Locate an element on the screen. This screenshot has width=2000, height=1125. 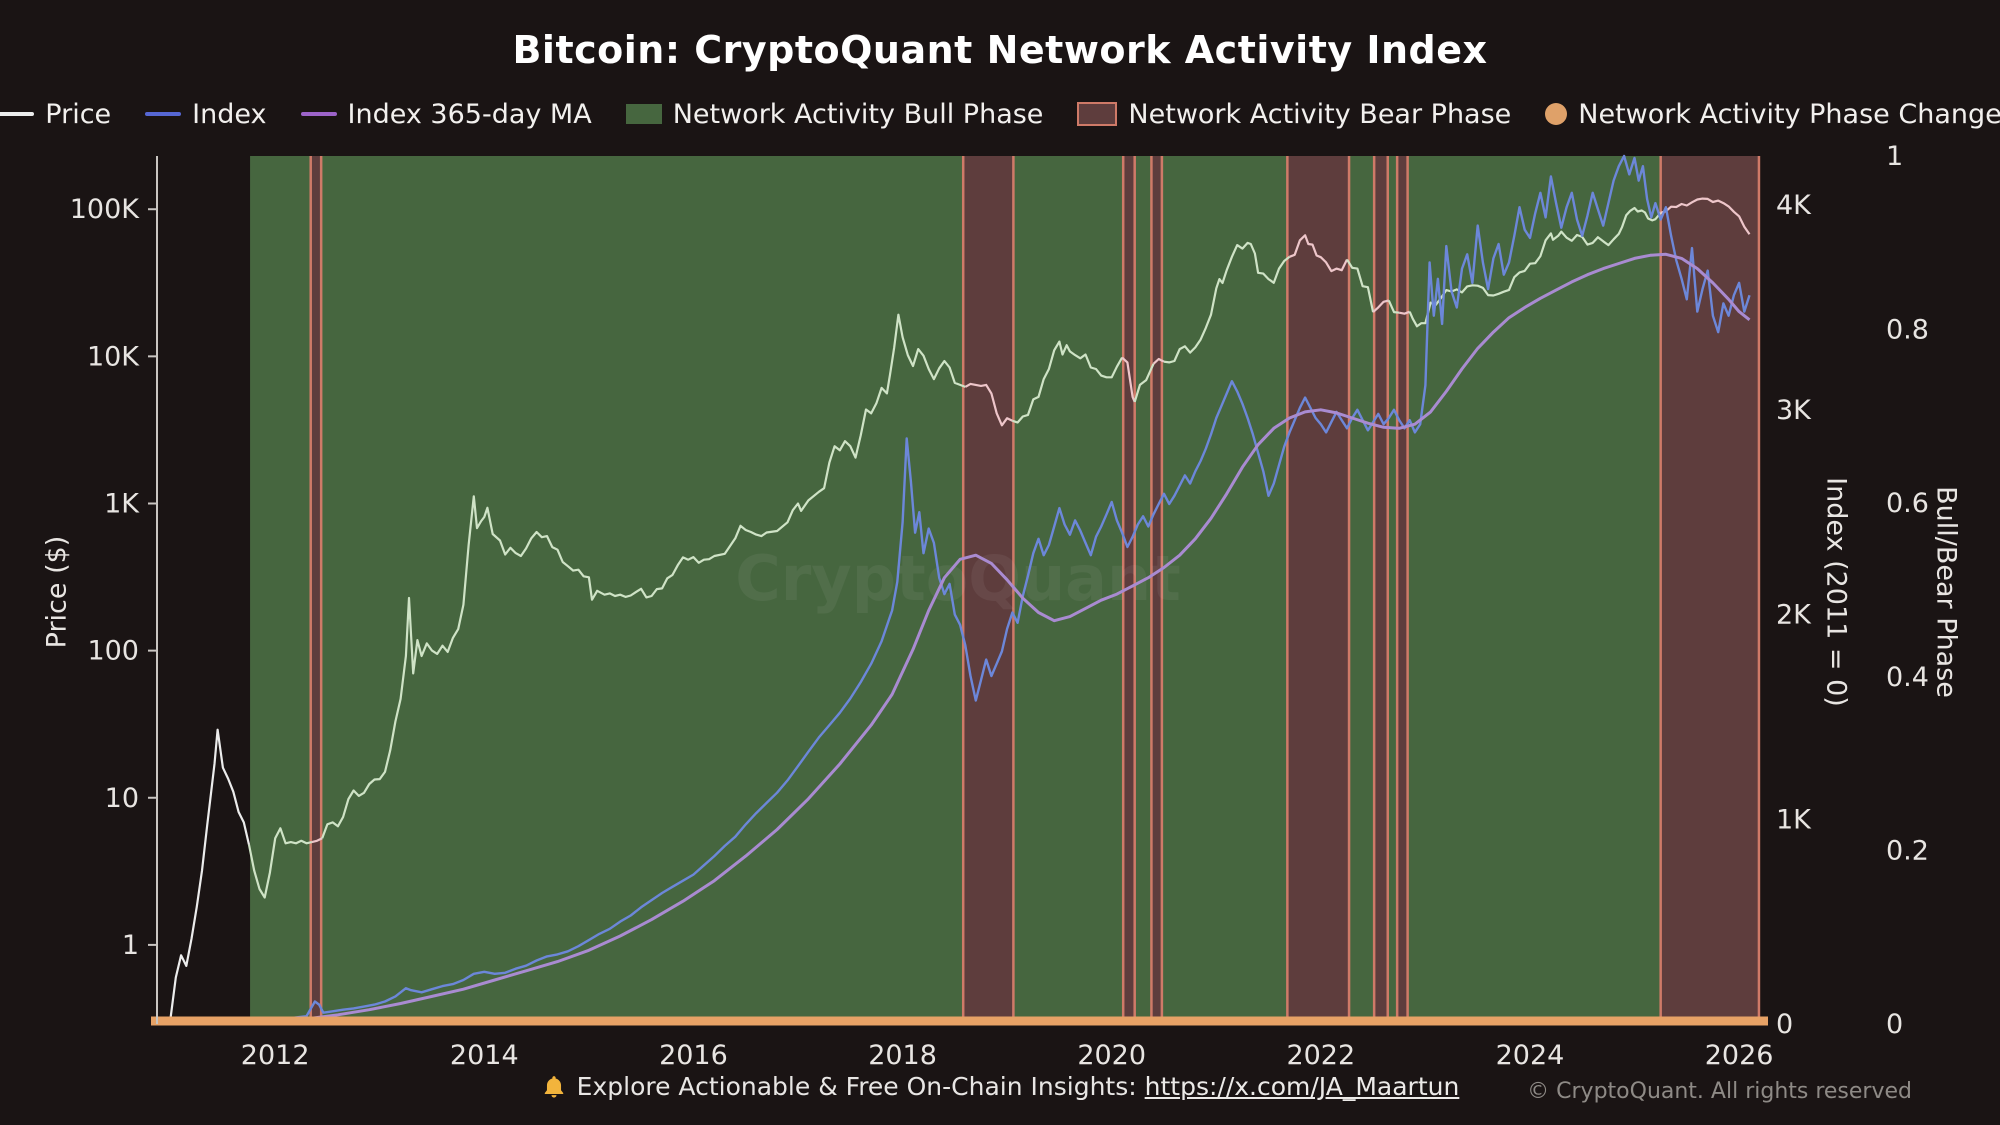
legend-label: Index 365-day MA is located at coordinates (469, 114).